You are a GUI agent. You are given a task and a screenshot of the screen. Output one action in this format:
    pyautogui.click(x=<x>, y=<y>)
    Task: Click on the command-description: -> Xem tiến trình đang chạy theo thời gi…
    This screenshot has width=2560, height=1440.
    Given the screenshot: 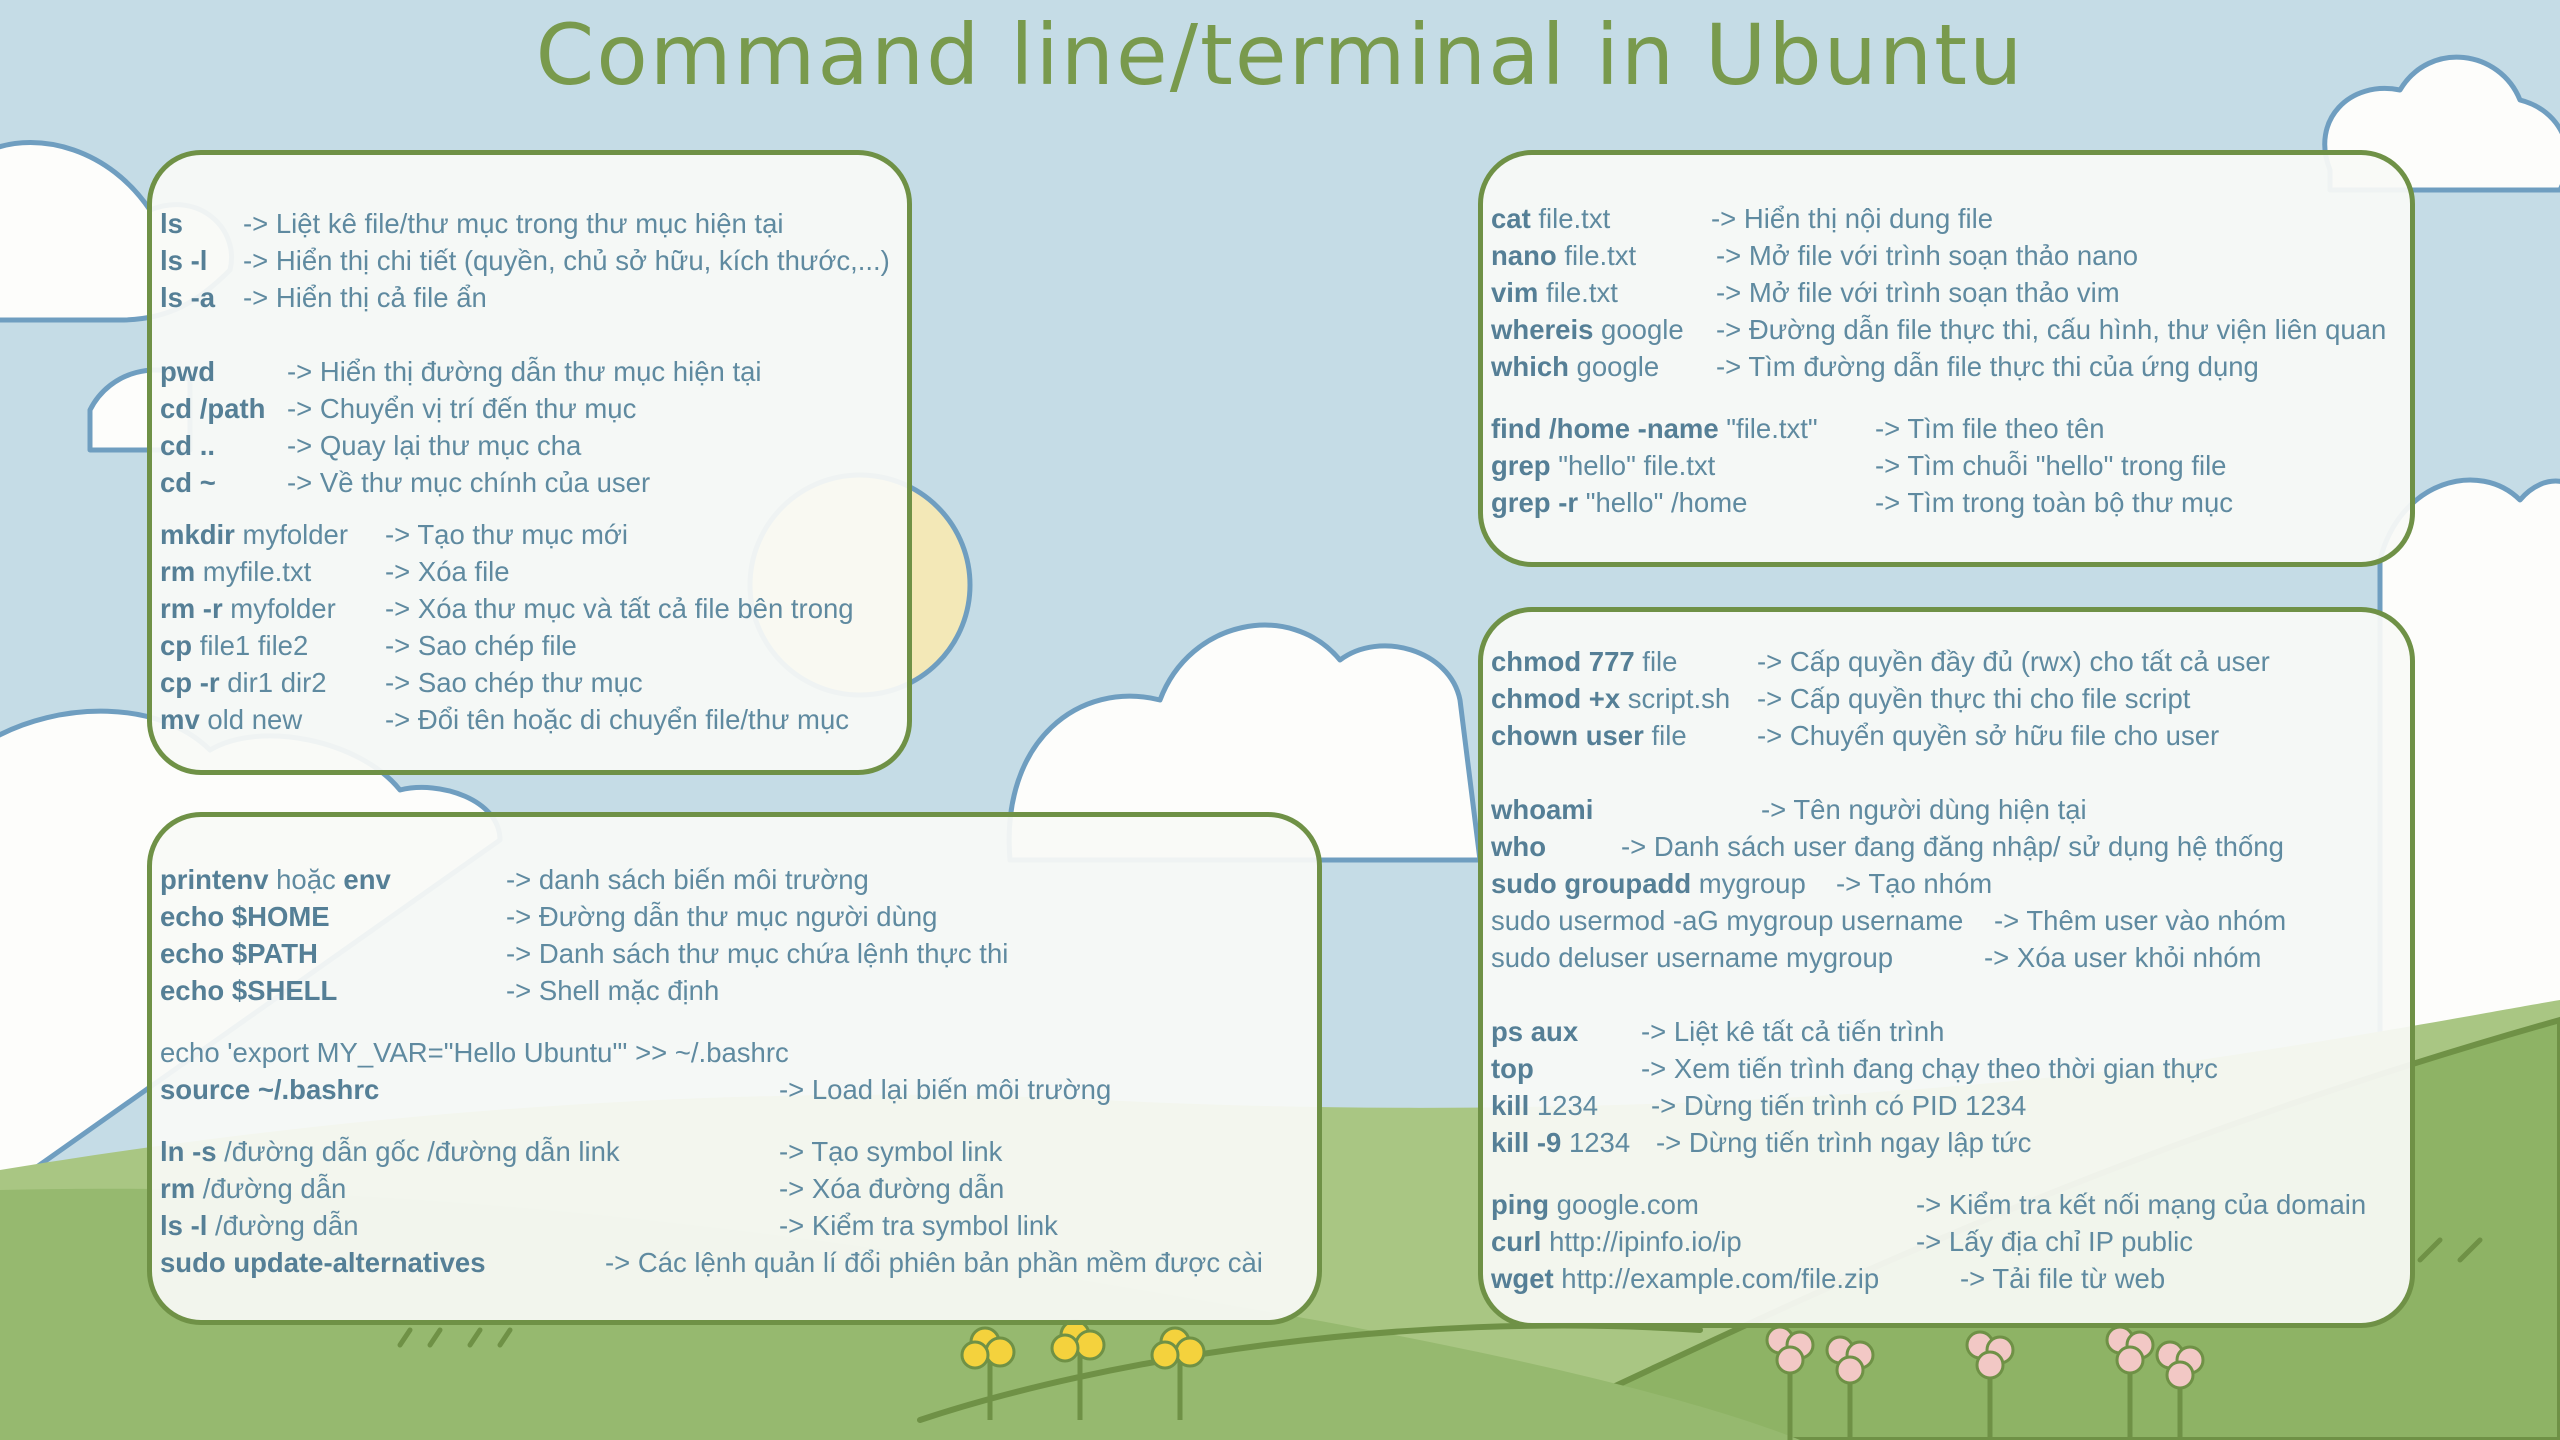 What is the action you would take?
    pyautogui.click(x=1929, y=1068)
    